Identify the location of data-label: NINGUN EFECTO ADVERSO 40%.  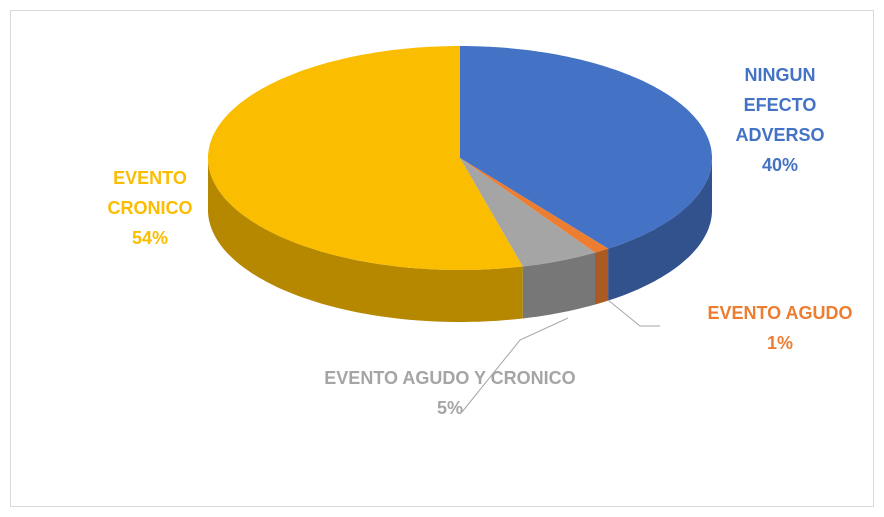
(780, 120).